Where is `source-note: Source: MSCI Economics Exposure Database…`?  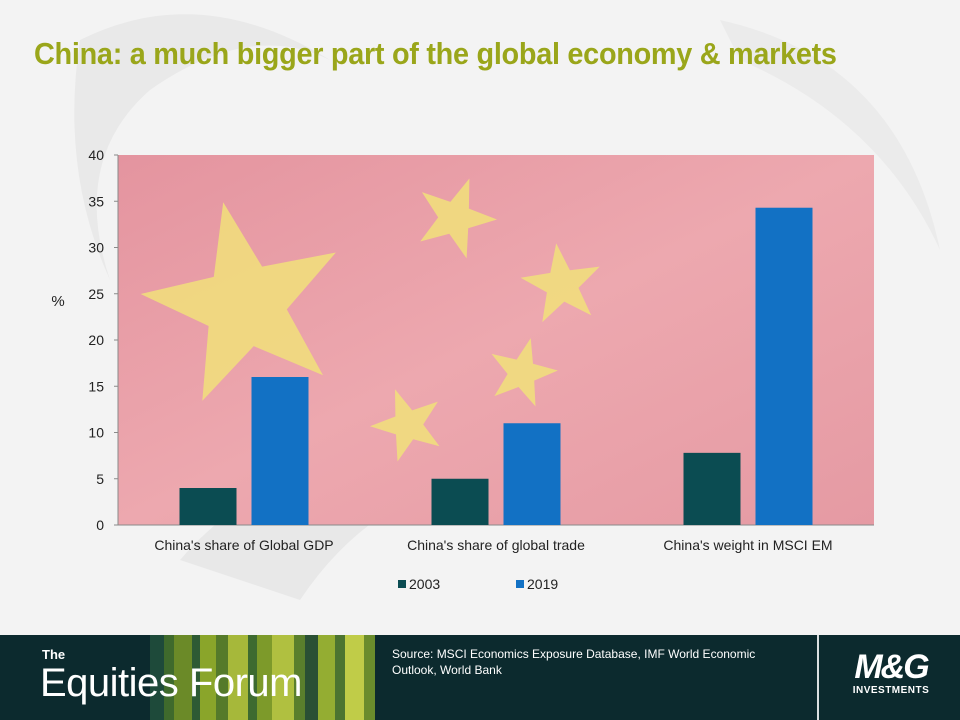
source-note: Source: MSCI Economics Exposure Database… is located at coordinates (574, 662).